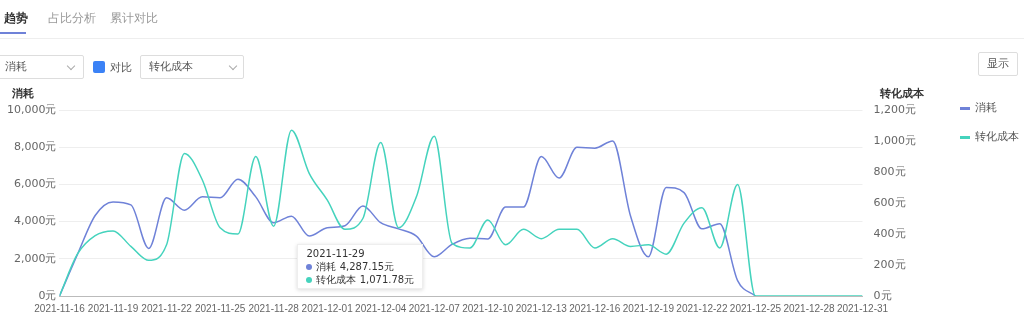  Describe the element at coordinates (42, 67) in the screenshot. I see `text: 消耗` at that location.